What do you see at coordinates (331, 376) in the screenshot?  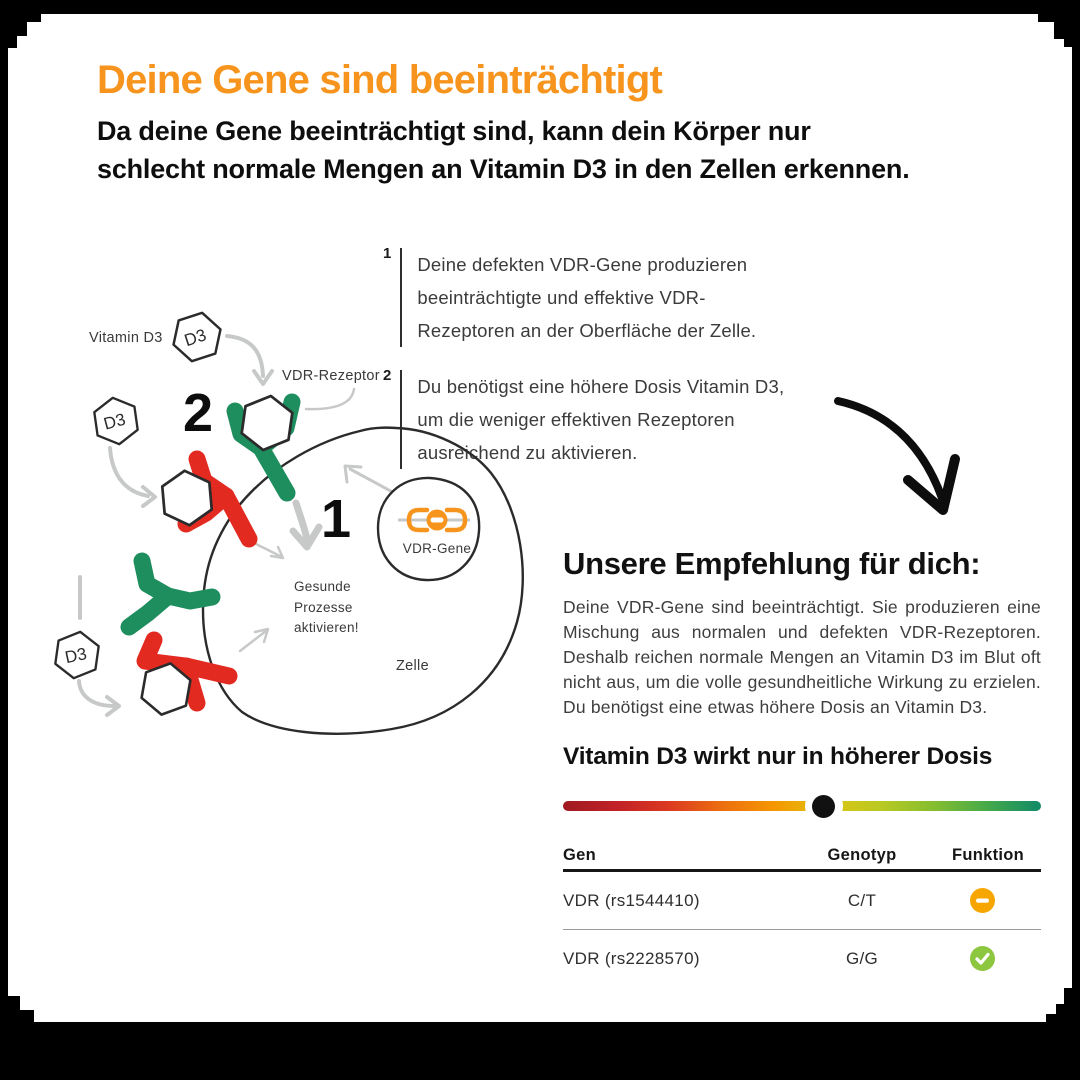 I see `label-vdr-rezeptor: VDR-Rezeptor` at bounding box center [331, 376].